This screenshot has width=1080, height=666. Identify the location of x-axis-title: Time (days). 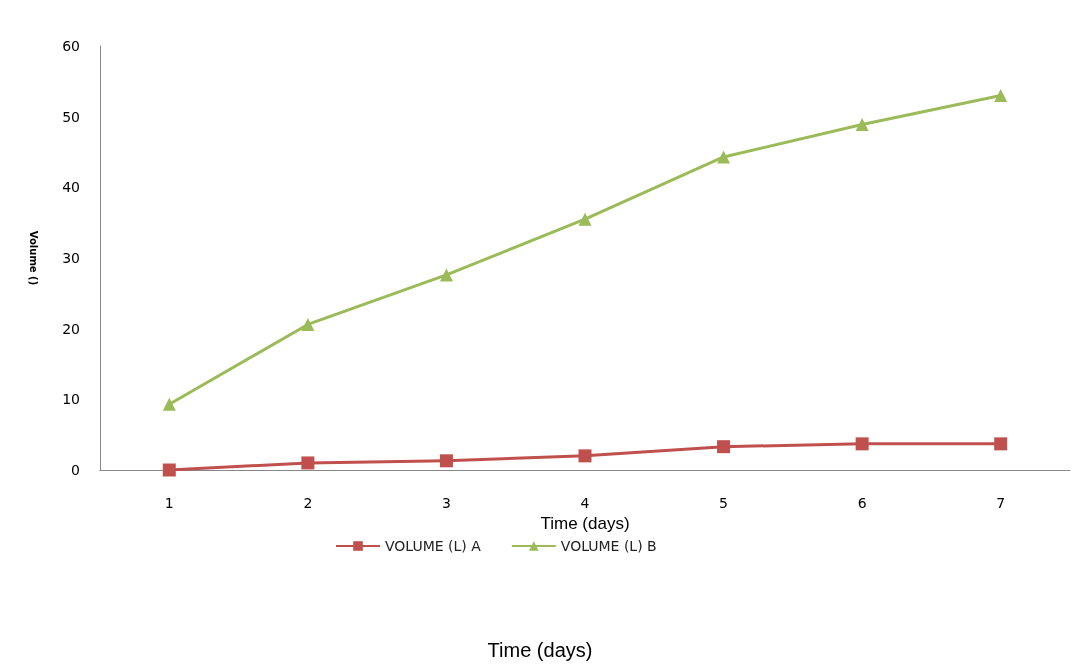
(585, 523).